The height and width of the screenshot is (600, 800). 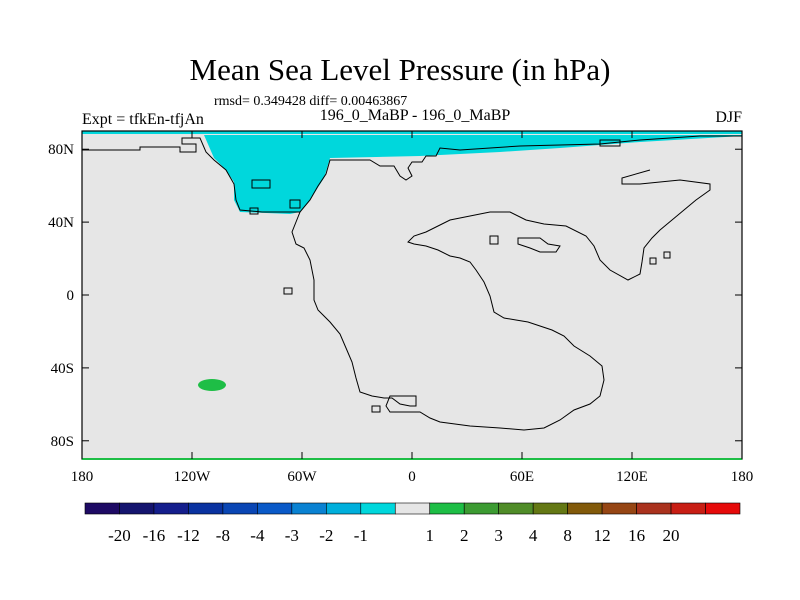 I want to click on y-tick-label: 0, so click(x=71, y=296).